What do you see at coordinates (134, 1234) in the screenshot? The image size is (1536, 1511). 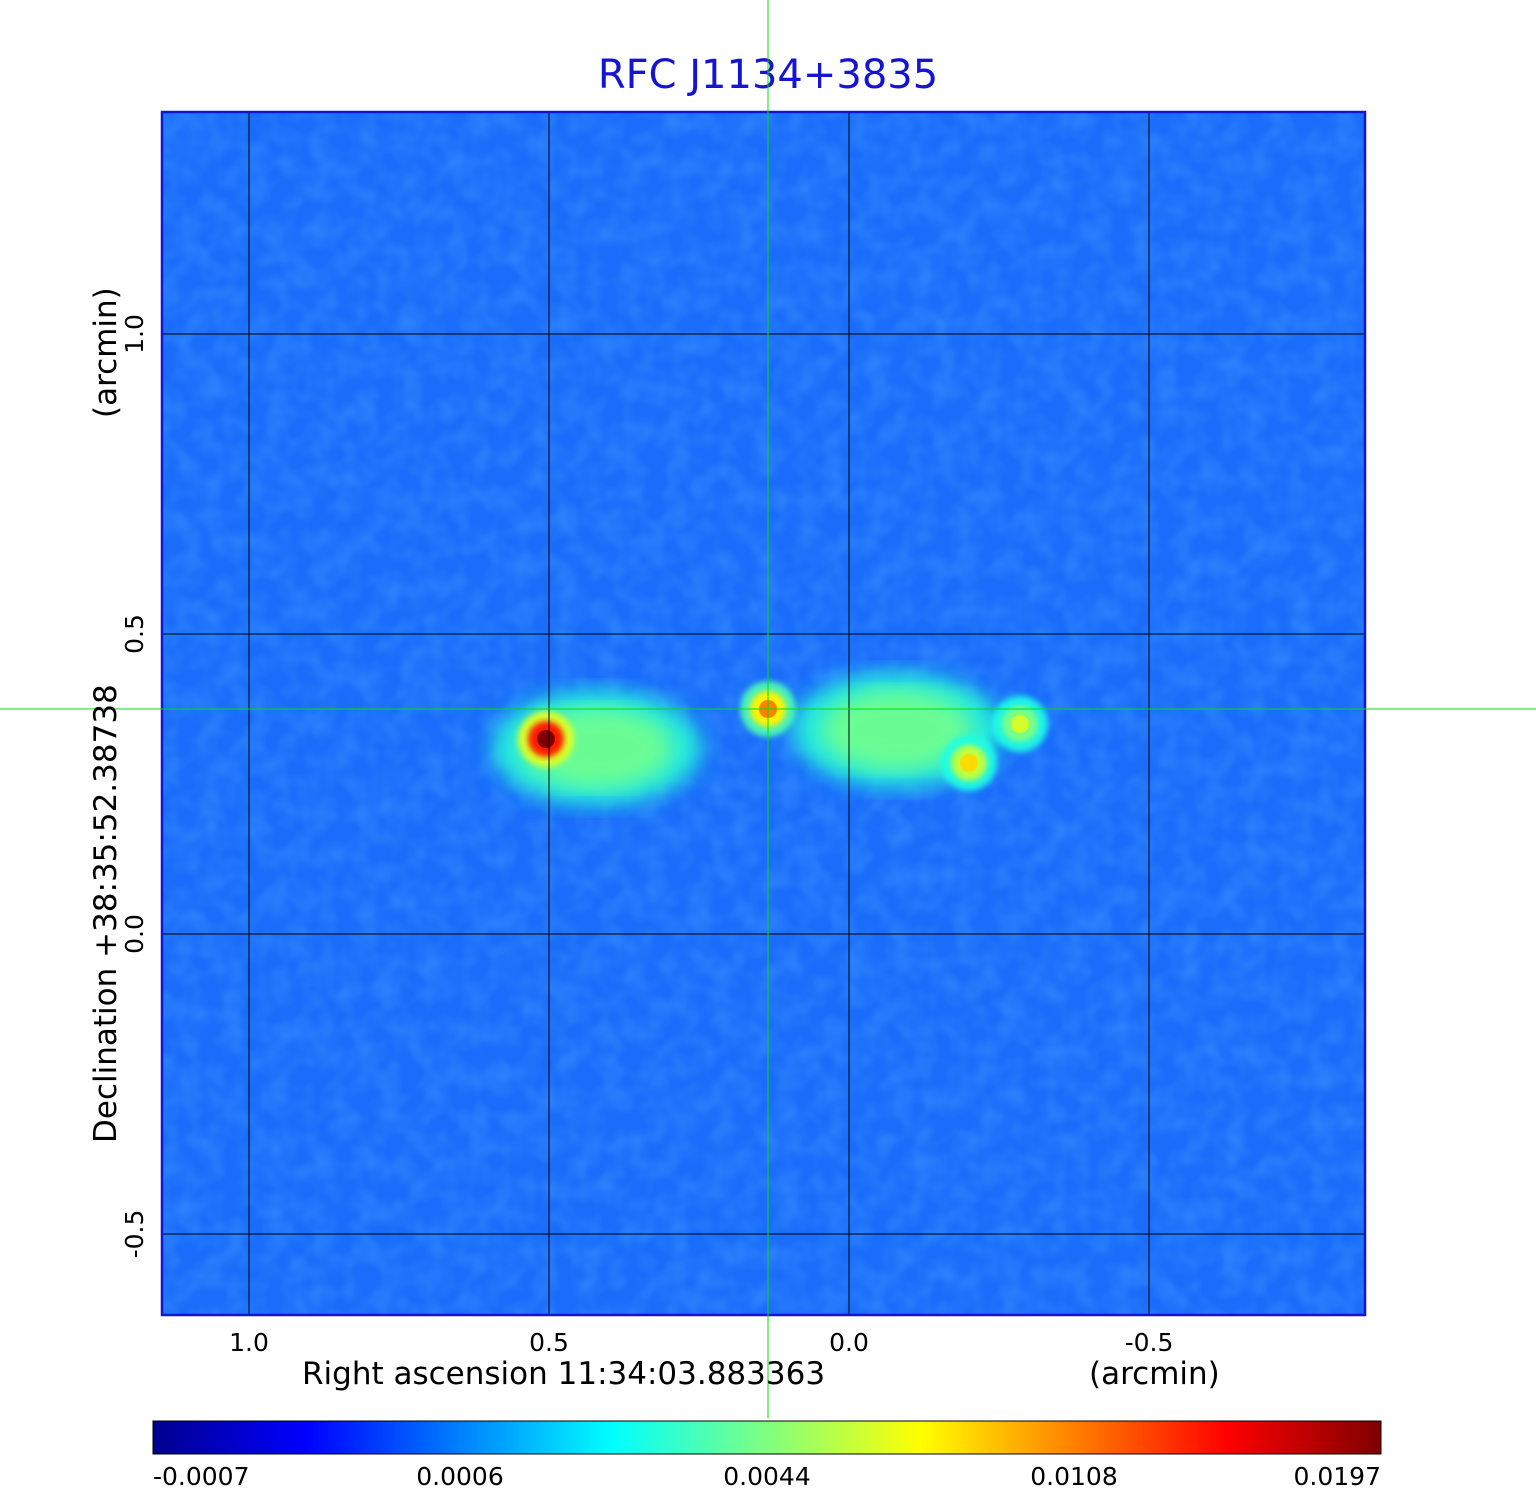 I see `y-tick-label: -0.5` at bounding box center [134, 1234].